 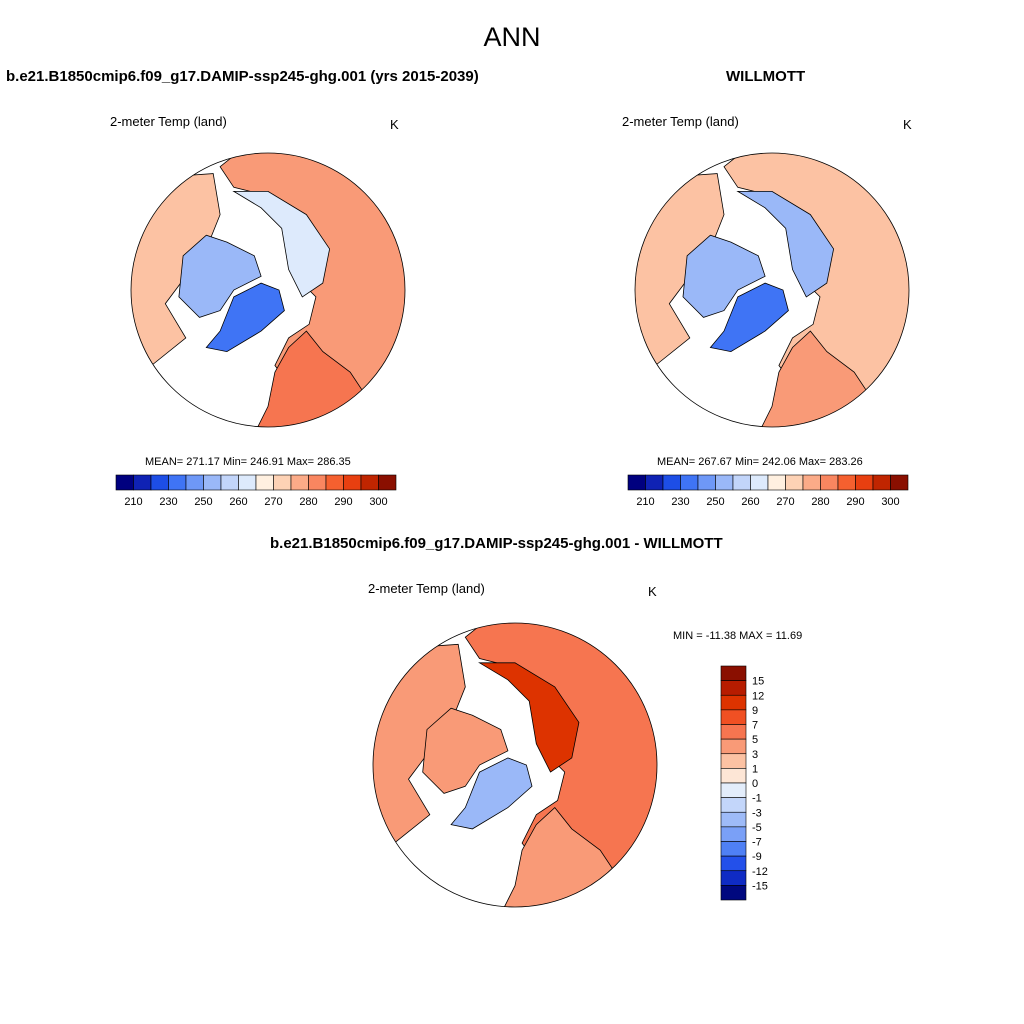 What do you see at coordinates (245, 317) in the screenshot?
I see `model-greenland` at bounding box center [245, 317].